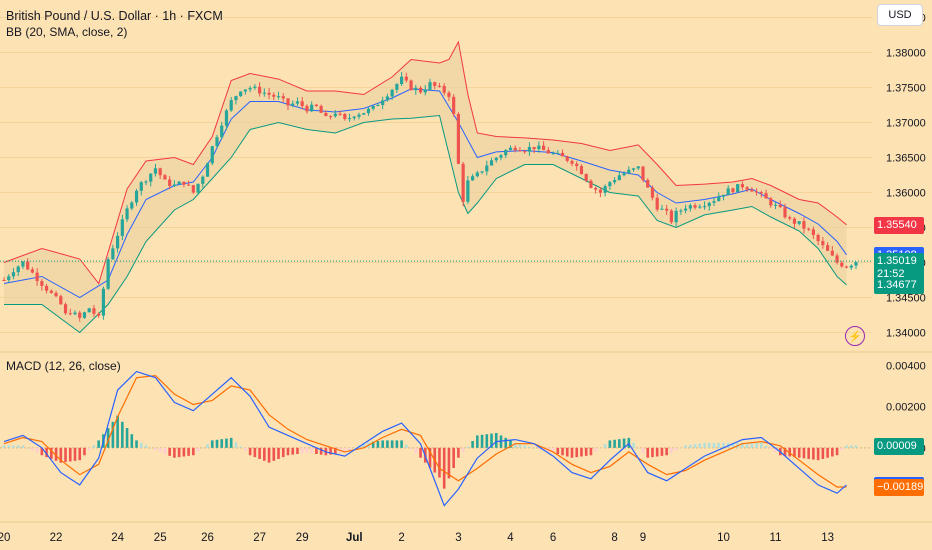  I want to click on lightning-alert-icon: ⚡, so click(855, 336).